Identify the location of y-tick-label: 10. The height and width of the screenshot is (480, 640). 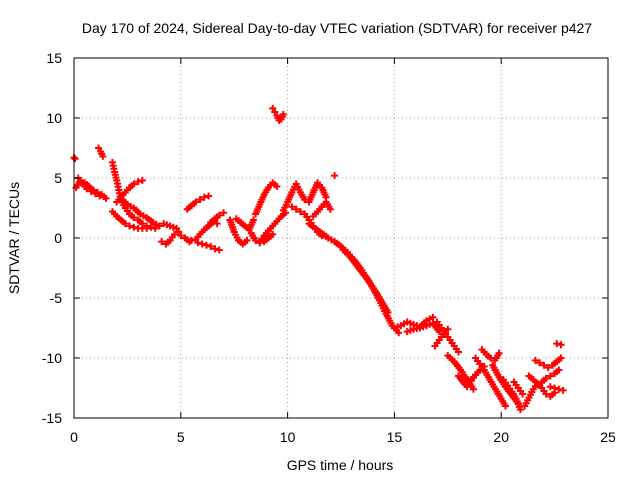
(54, 118).